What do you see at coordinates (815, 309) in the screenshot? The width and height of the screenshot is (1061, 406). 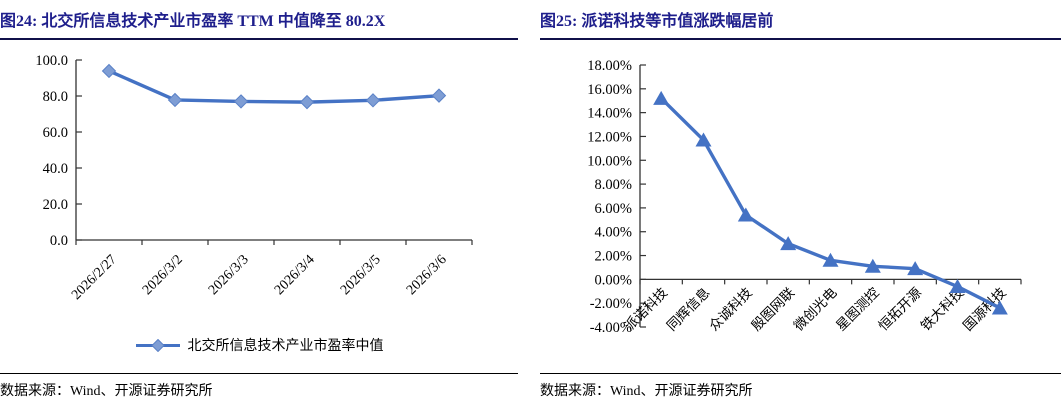 I see `x-category-label: 微创光电` at bounding box center [815, 309].